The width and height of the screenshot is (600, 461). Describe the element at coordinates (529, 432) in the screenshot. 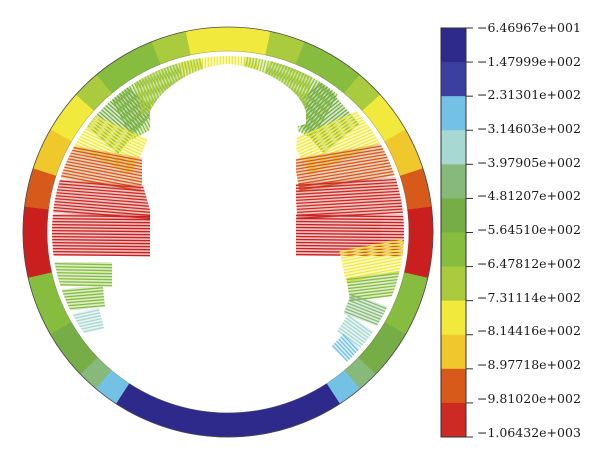

I see `legend-label-12: −1.06432e+003` at that location.